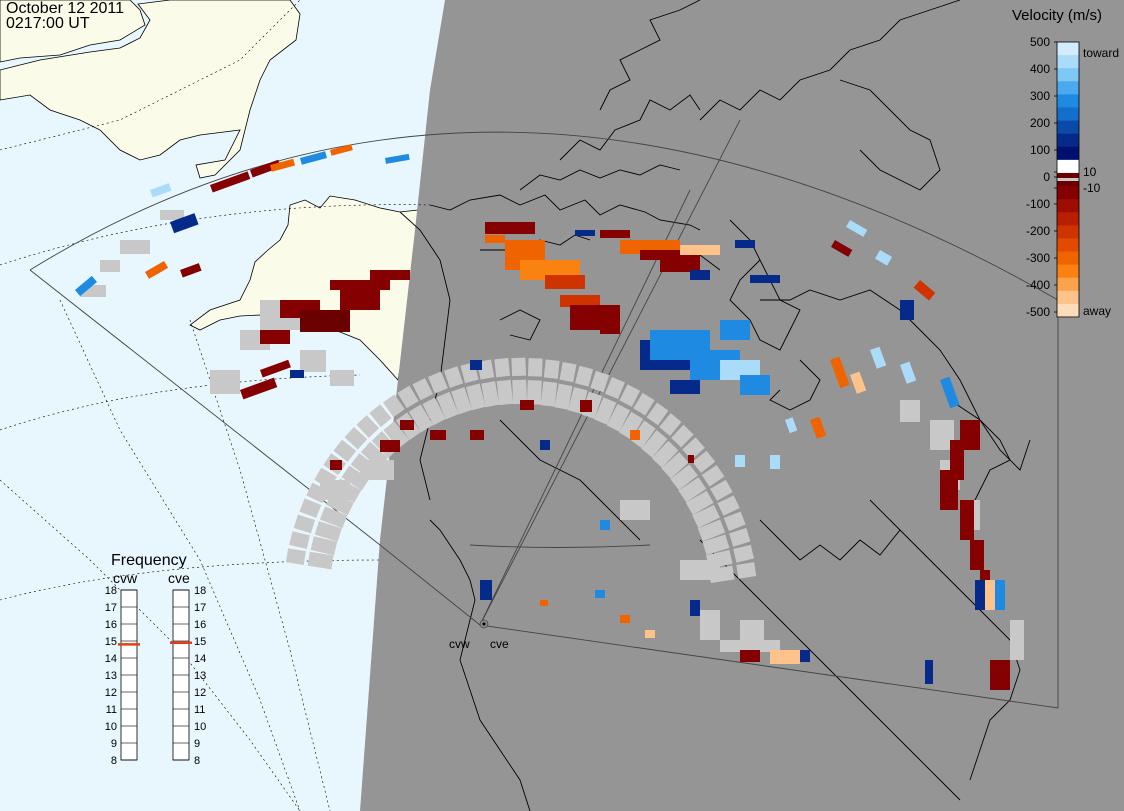 This screenshot has height=811, width=1124. Describe the element at coordinates (1040, 69) in the screenshot. I see `legend-tick-label: 400` at that location.